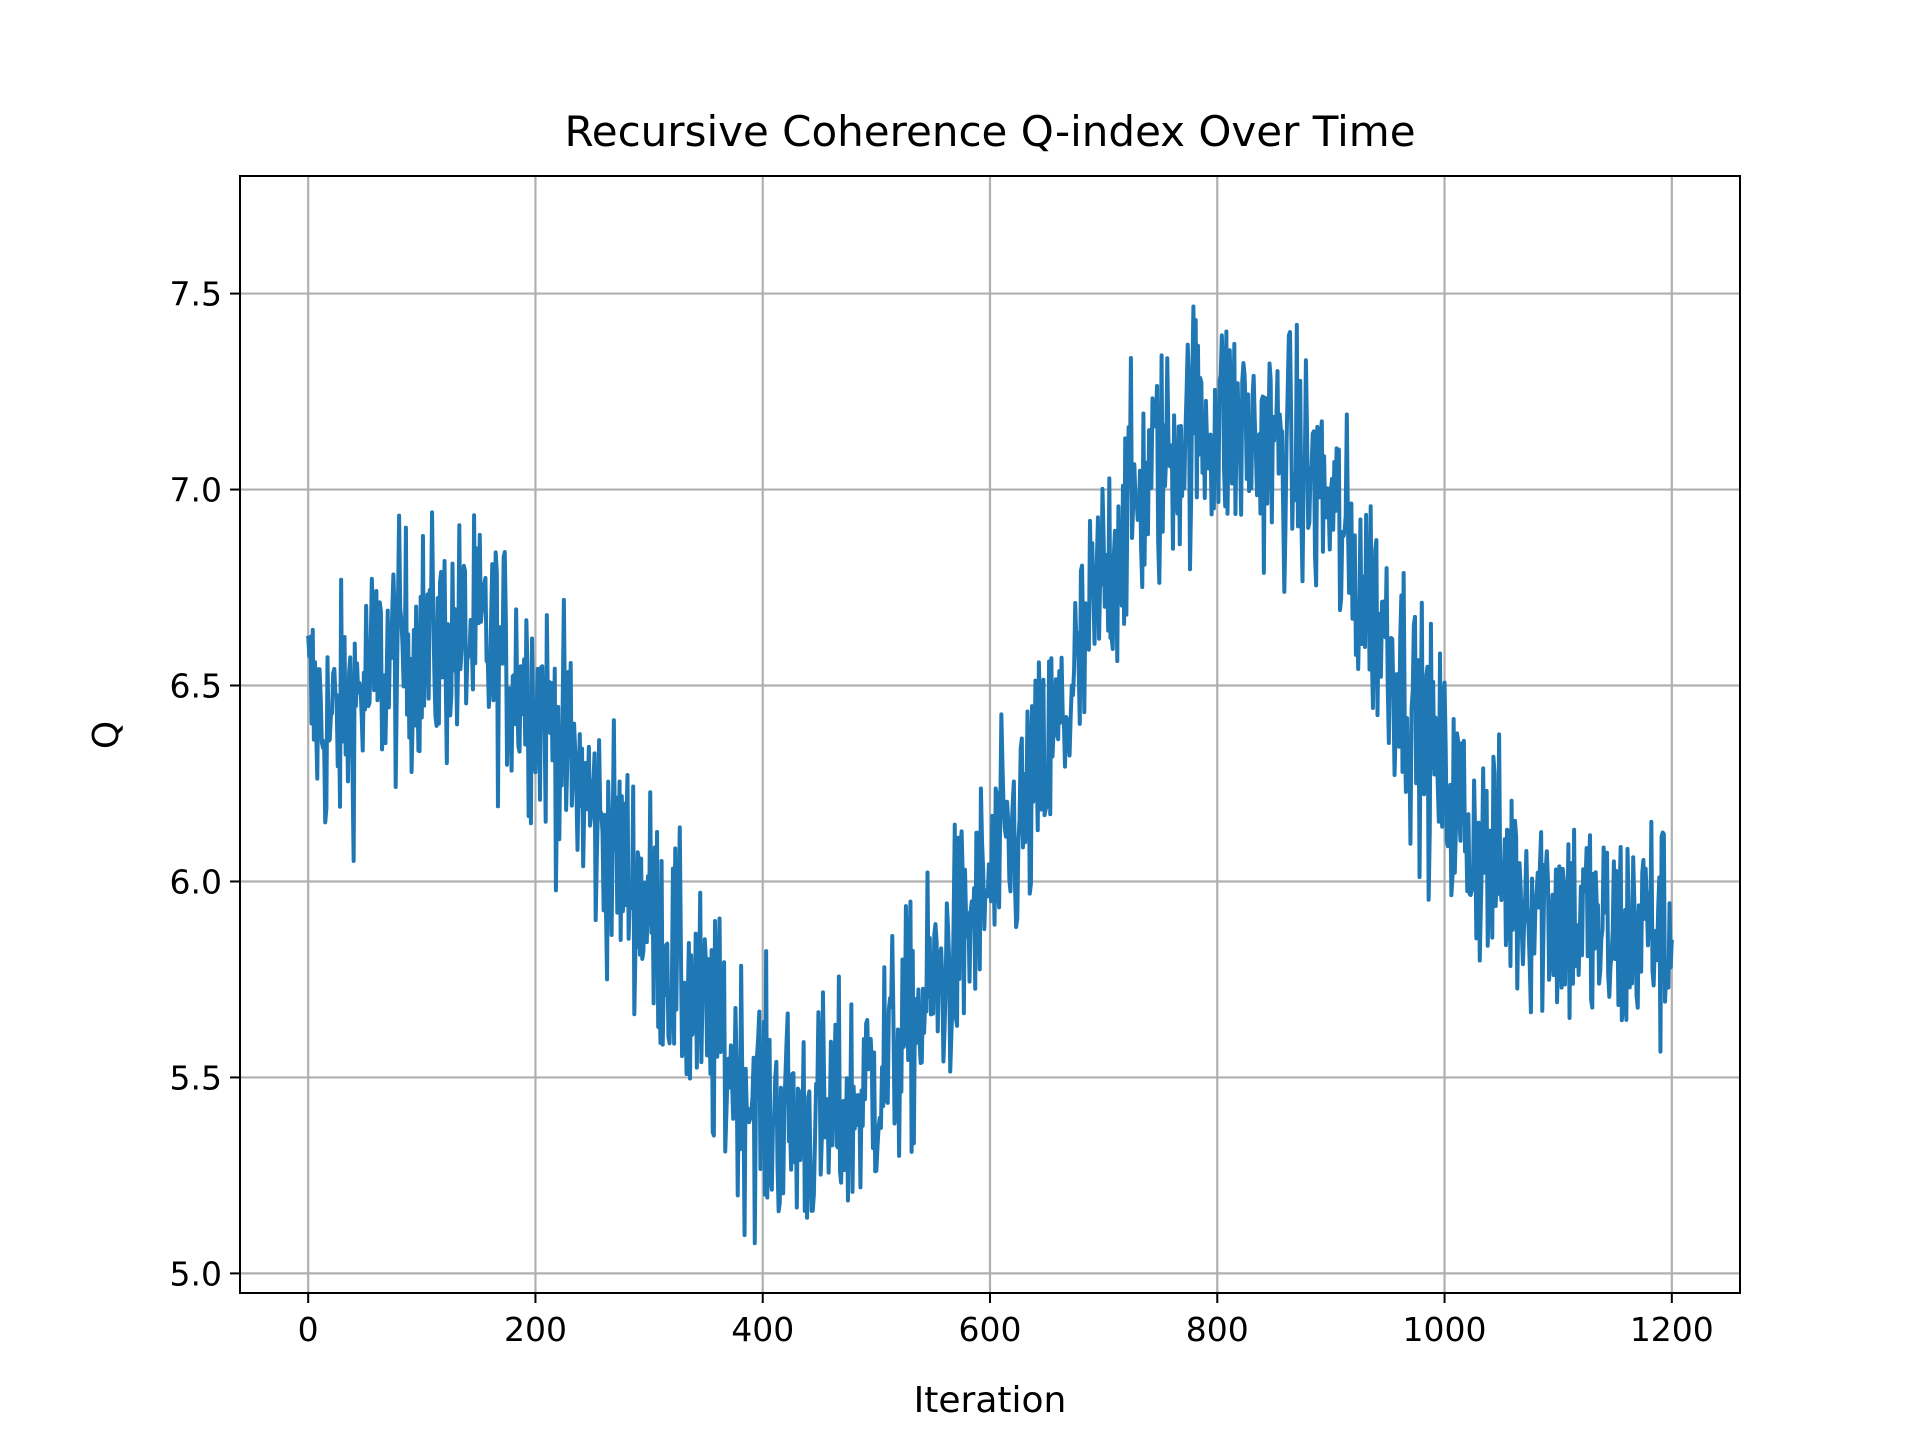  Describe the element at coordinates (1217, 1329) in the screenshot. I see `x-tick-label: 800` at that location.